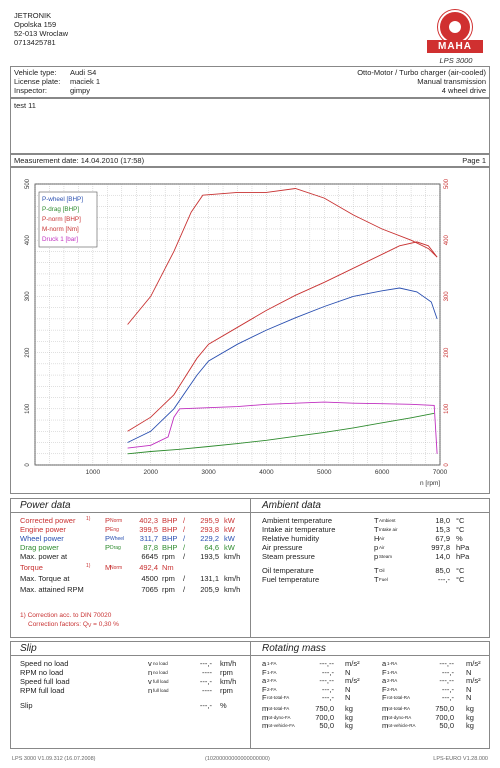 This screenshot has width=500, height=768. Describe the element at coordinates (297, 520) in the screenshot. I see `ambient-row-label: Ambient temperature` at that location.